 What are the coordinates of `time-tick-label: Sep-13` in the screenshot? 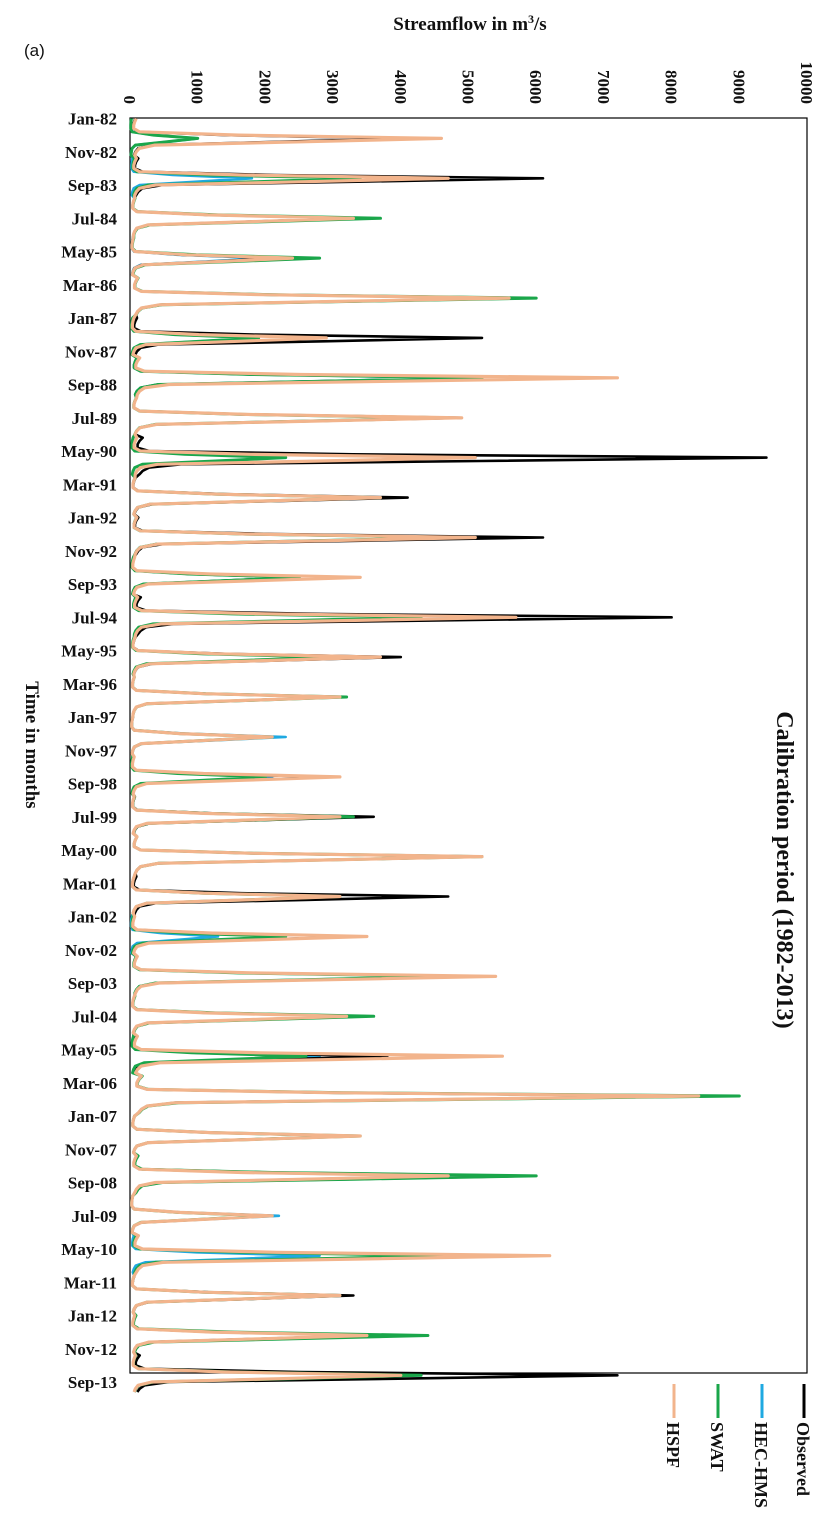 It's located at (92, 1382).